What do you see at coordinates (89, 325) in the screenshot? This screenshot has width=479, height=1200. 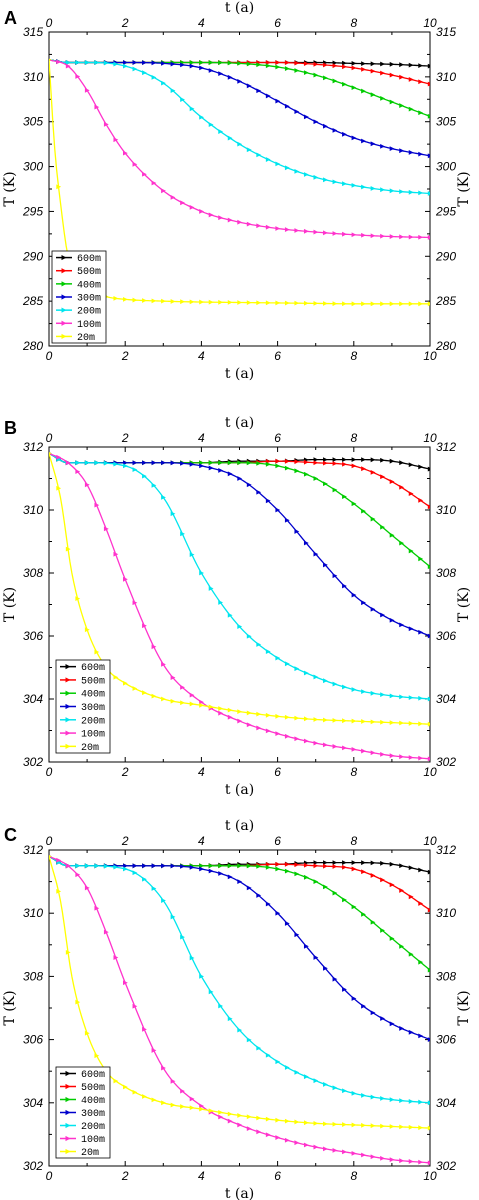 I see `legend-label: 100m` at bounding box center [89, 325].